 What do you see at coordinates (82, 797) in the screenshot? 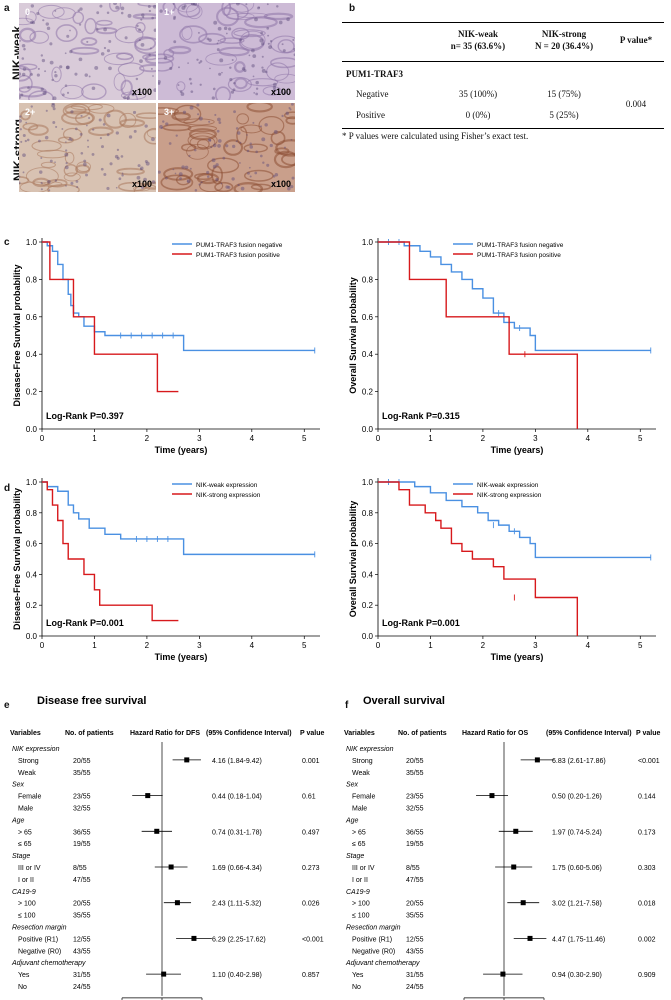
I see `patient-count: 23/55` at bounding box center [82, 797].